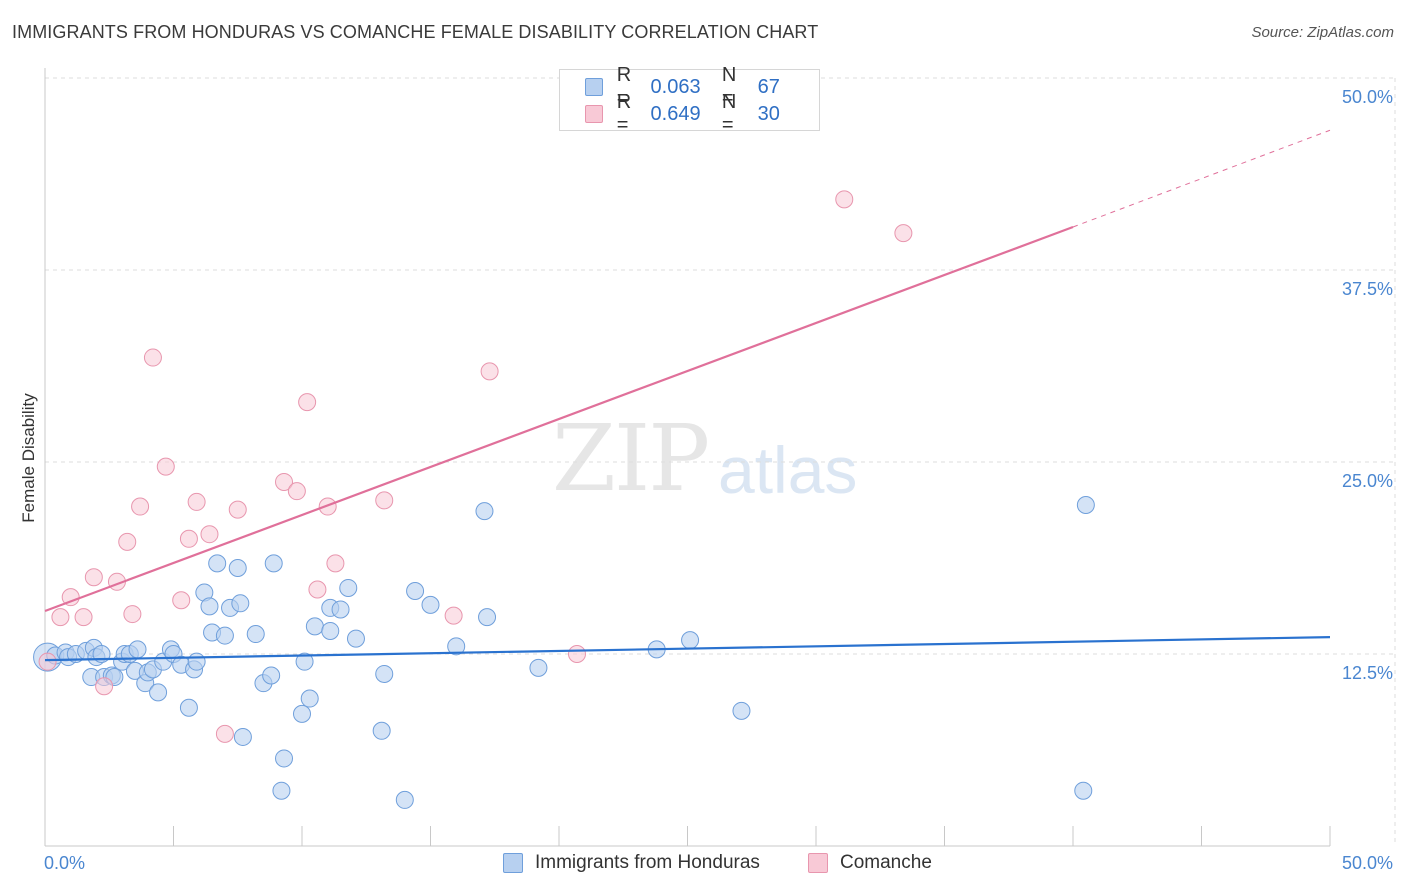  I want to click on correlation-legend: R = 0.063 N = 67 R = 0.649 N = 30, so click(689, 100).